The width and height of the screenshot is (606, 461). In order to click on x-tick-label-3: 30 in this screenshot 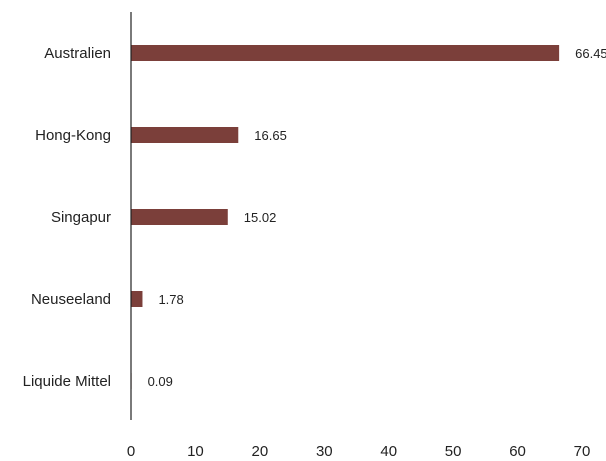, I will do `click(324, 451)`.